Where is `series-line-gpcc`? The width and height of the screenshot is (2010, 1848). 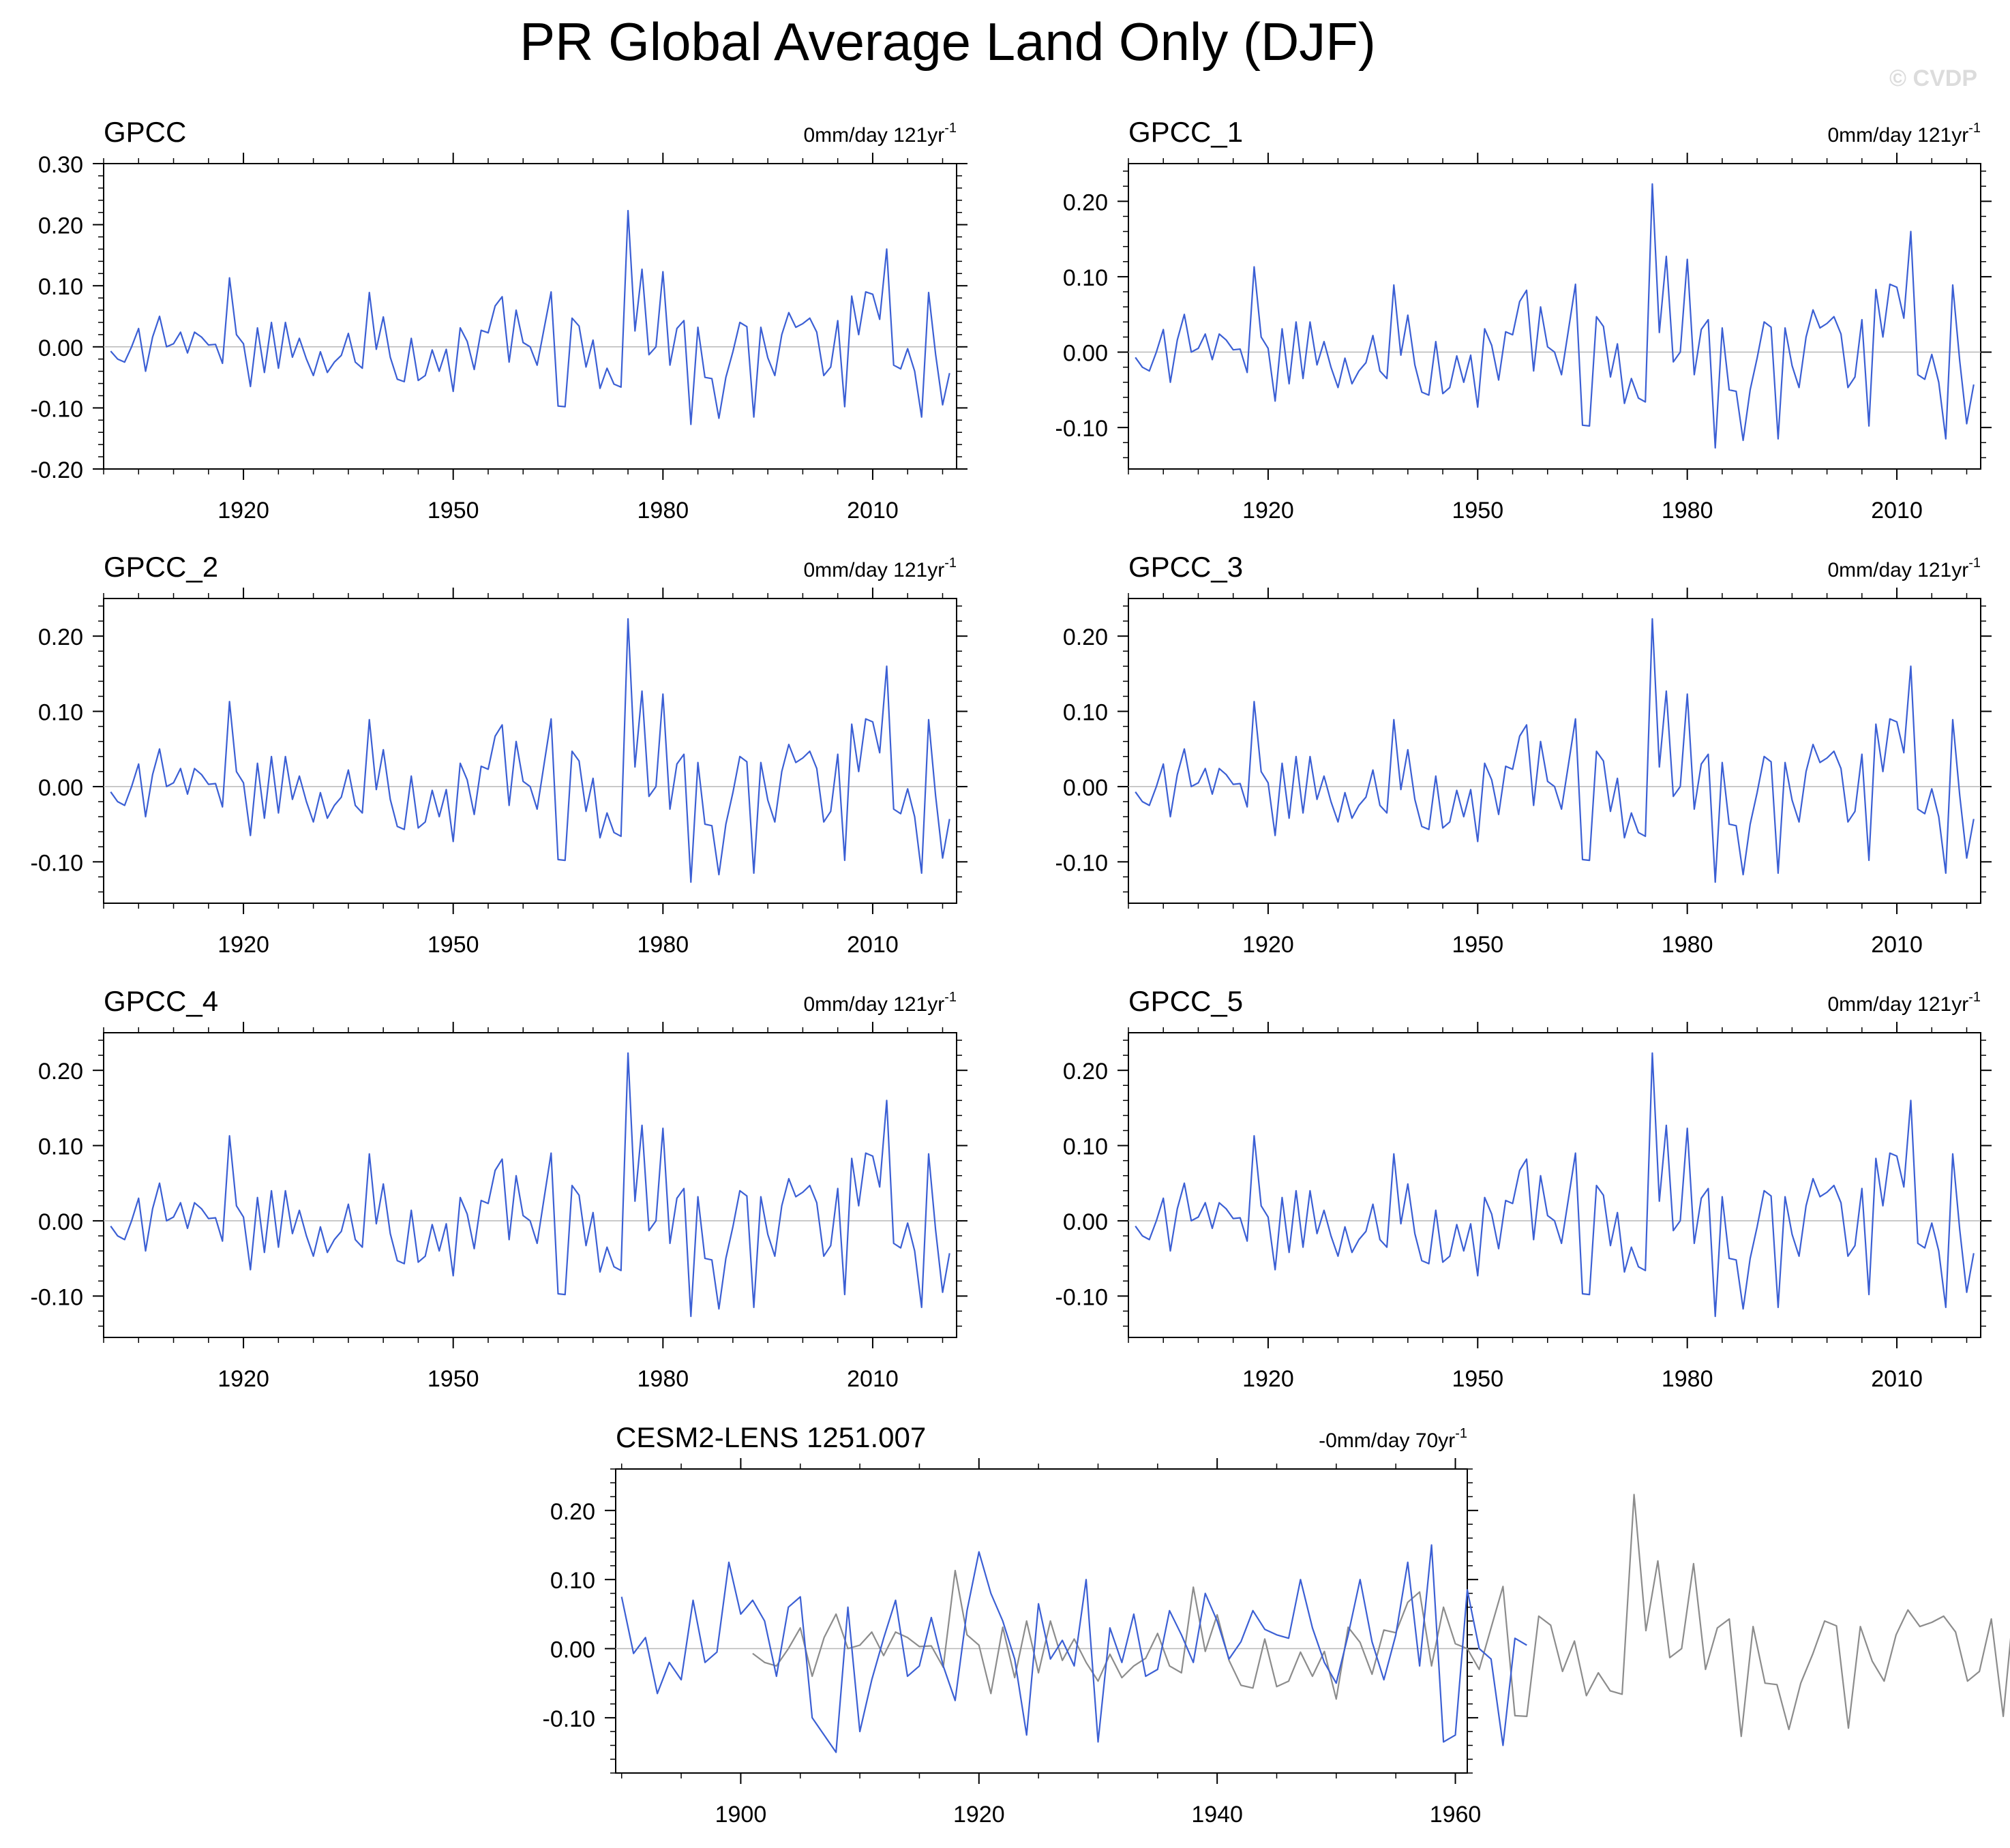
series-line-gpcc is located at coordinates (530, 317).